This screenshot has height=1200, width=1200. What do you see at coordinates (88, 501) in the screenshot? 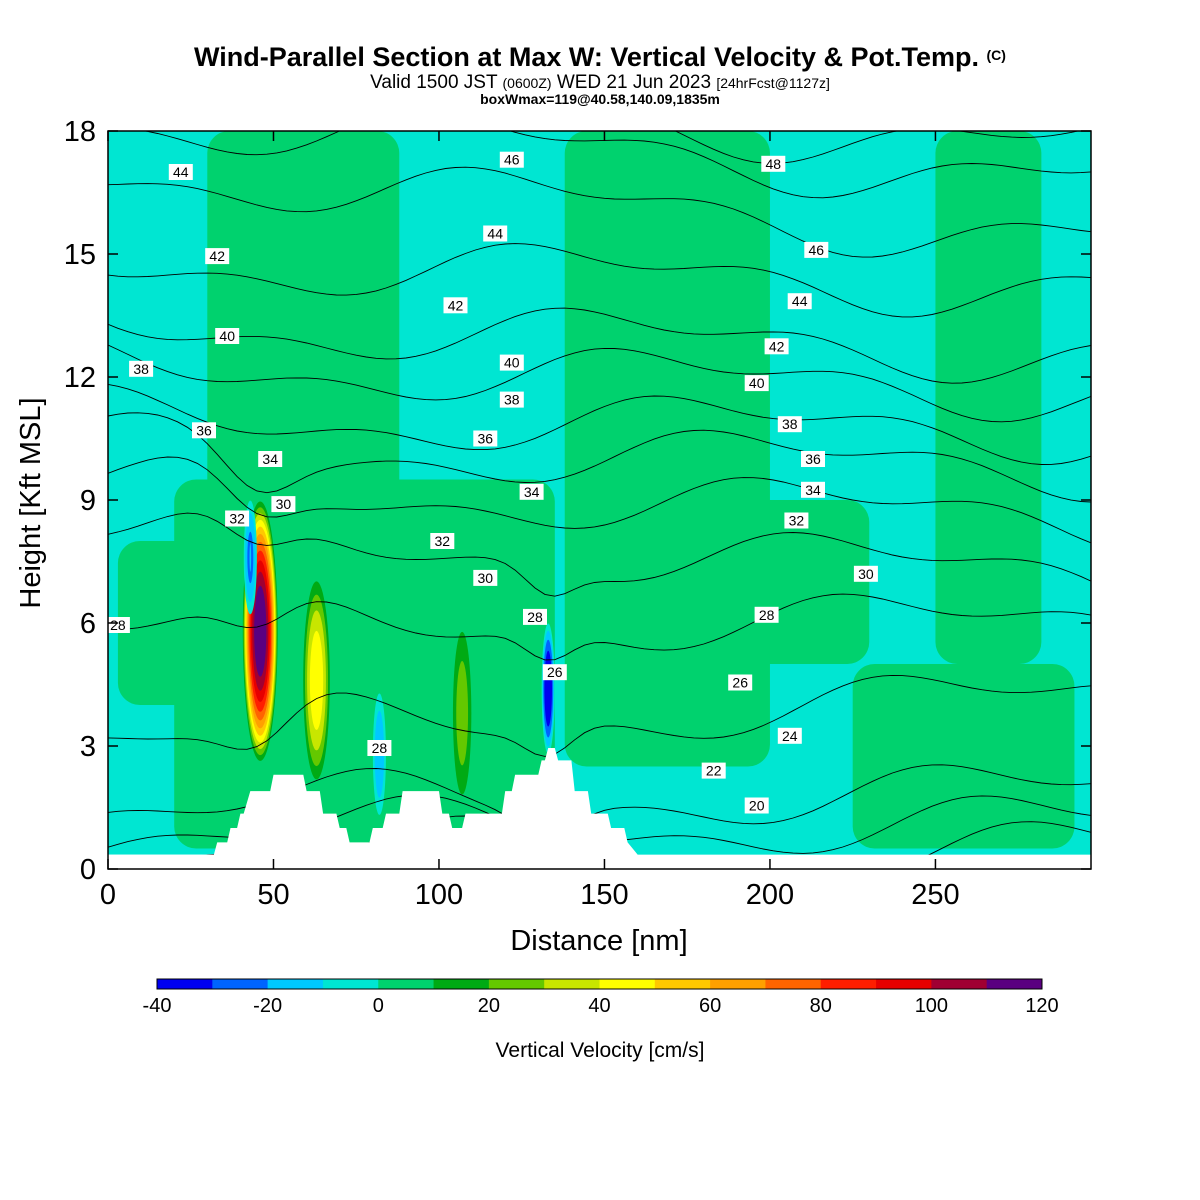
I see `y-tick-label: 9` at bounding box center [88, 501].